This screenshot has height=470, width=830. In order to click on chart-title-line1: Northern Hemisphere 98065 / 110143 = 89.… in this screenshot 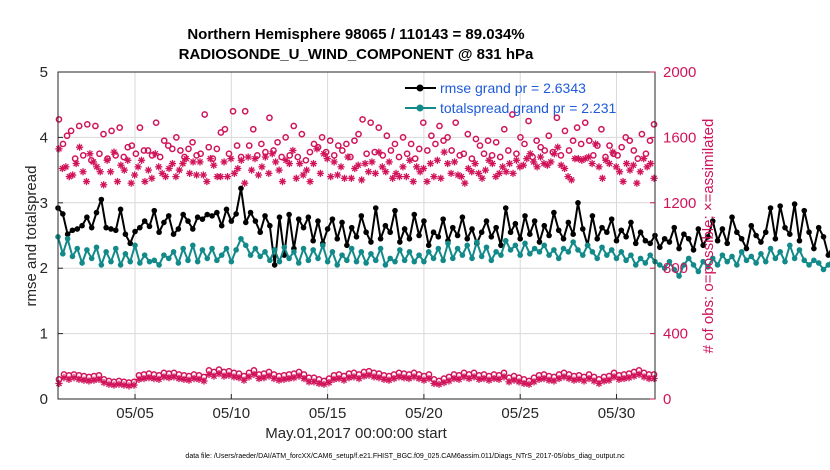, I will do `click(355, 34)`.